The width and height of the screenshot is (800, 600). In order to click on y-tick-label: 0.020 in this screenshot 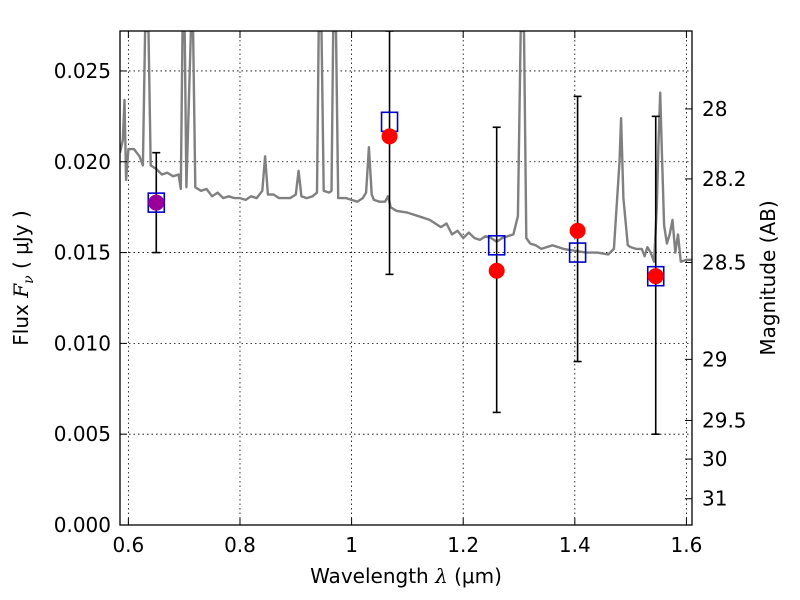, I will do `click(82, 162)`.